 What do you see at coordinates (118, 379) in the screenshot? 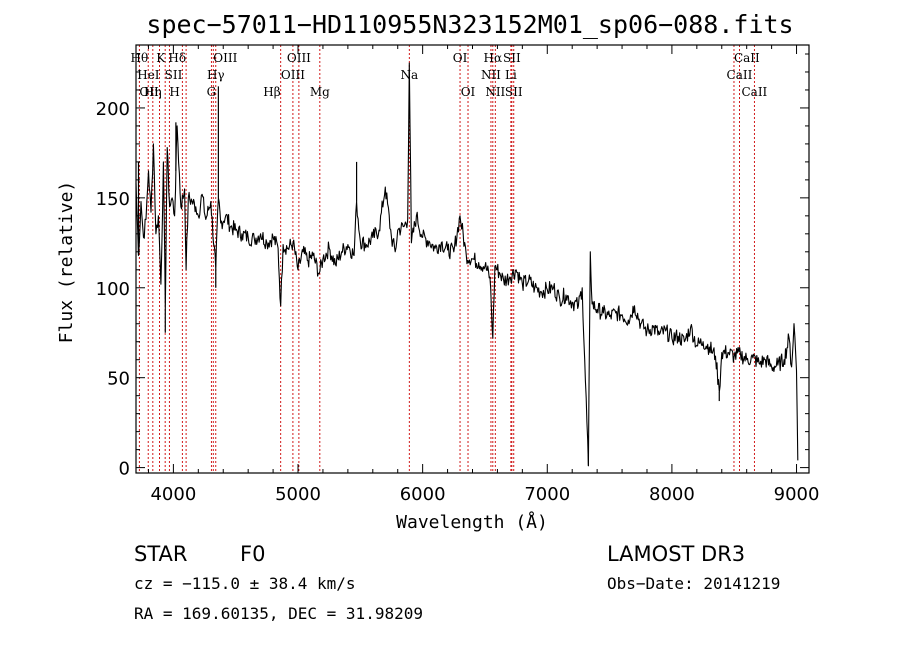
I see `y-tick-label-1: 50` at bounding box center [118, 379].